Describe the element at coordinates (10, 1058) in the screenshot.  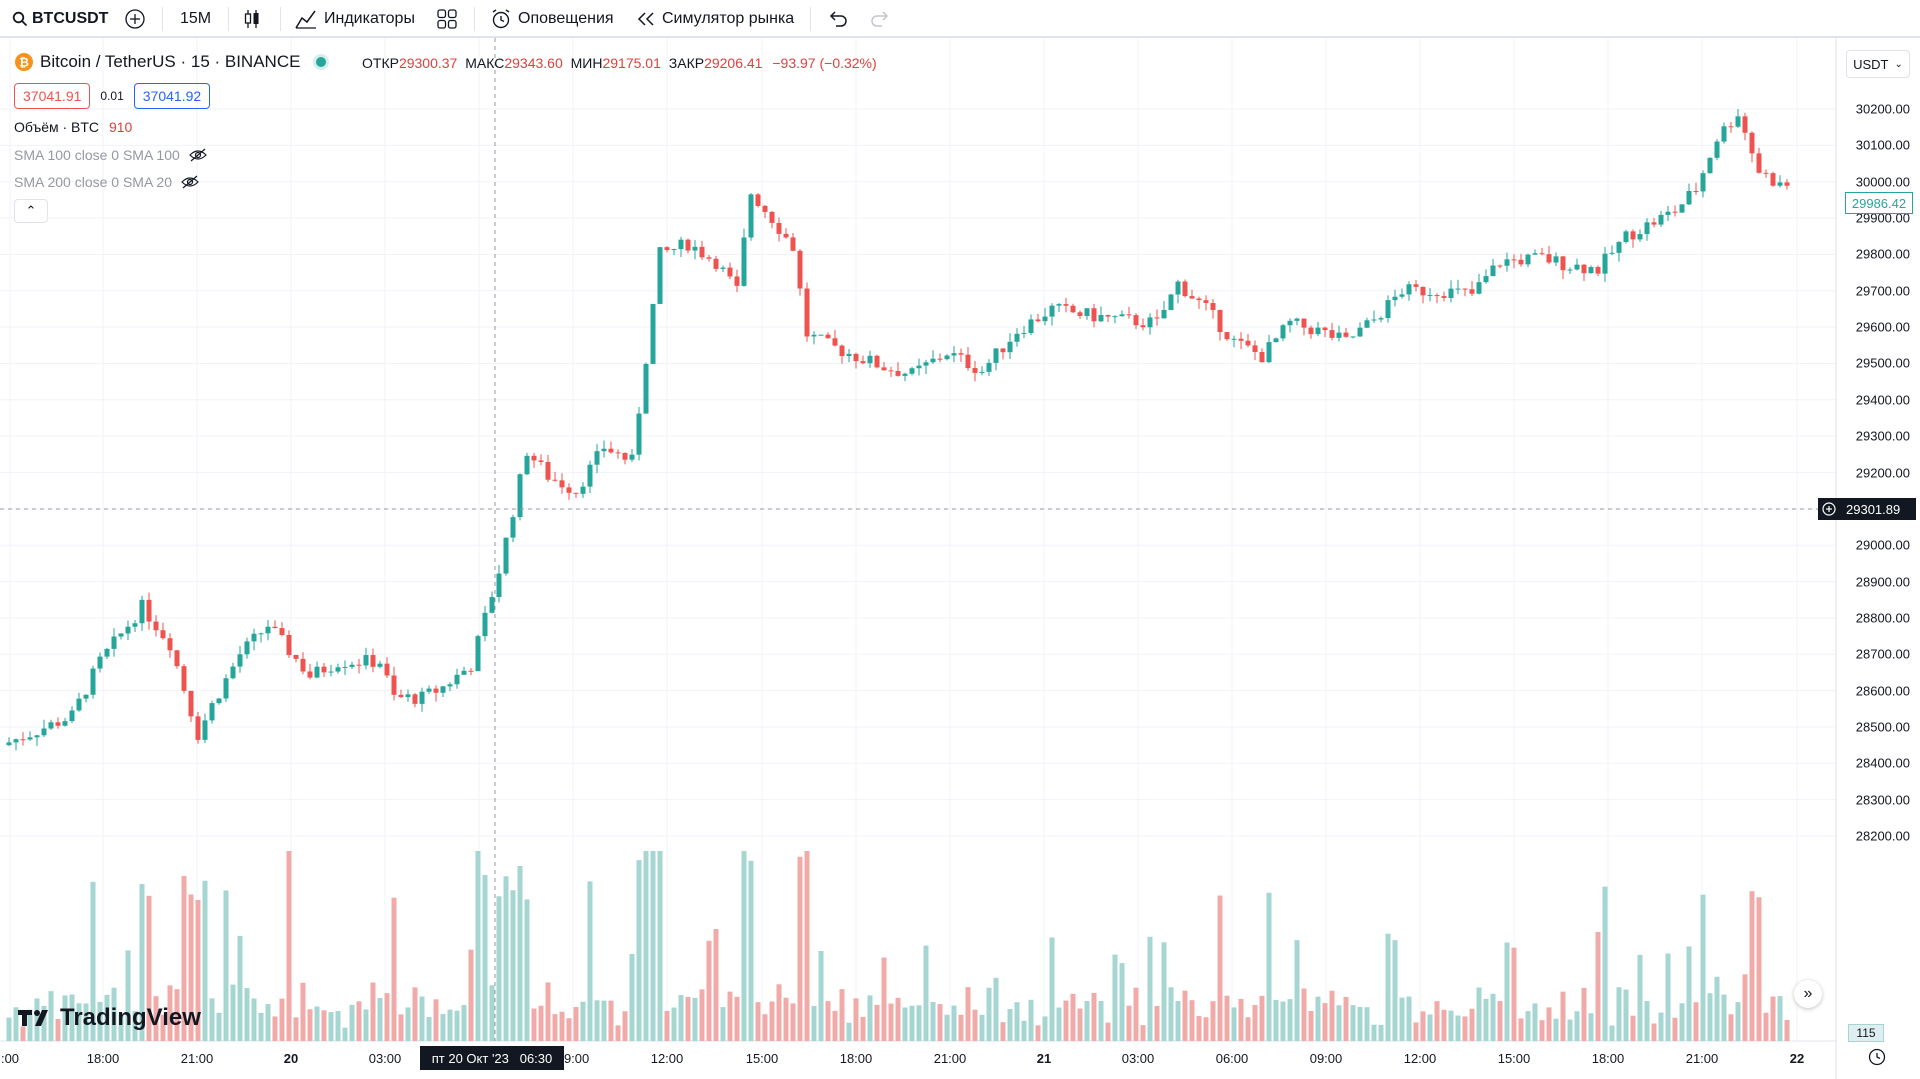
I see `time-axis-label: :00` at that location.